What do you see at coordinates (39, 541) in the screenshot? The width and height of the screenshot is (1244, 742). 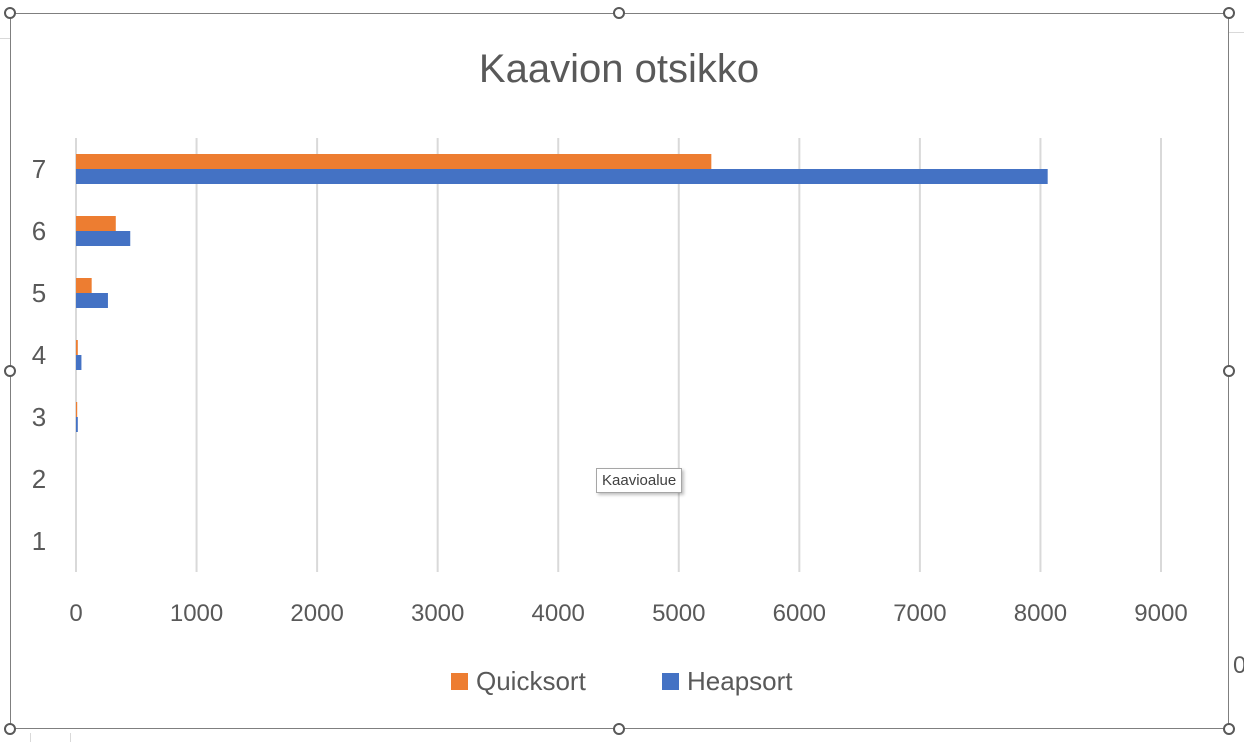 I see `y-tick-label: 1` at bounding box center [39, 541].